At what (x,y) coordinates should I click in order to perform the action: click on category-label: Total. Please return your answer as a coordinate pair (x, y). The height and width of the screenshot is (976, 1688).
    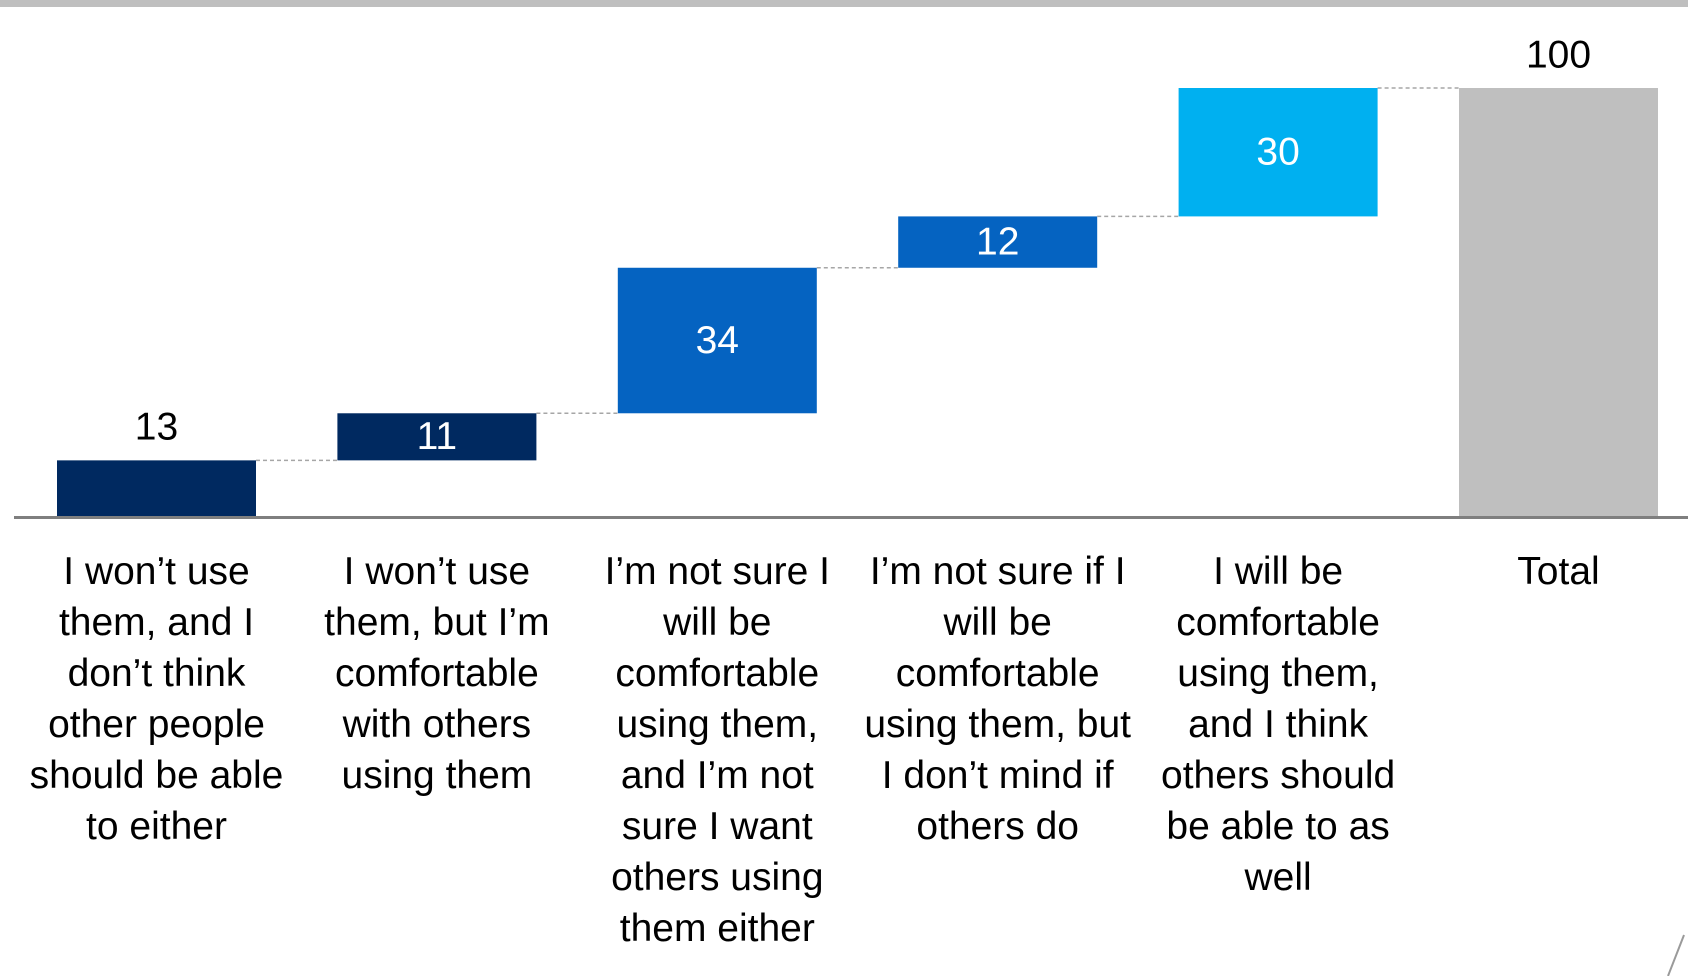
    Looking at the image, I should click on (1558, 571).